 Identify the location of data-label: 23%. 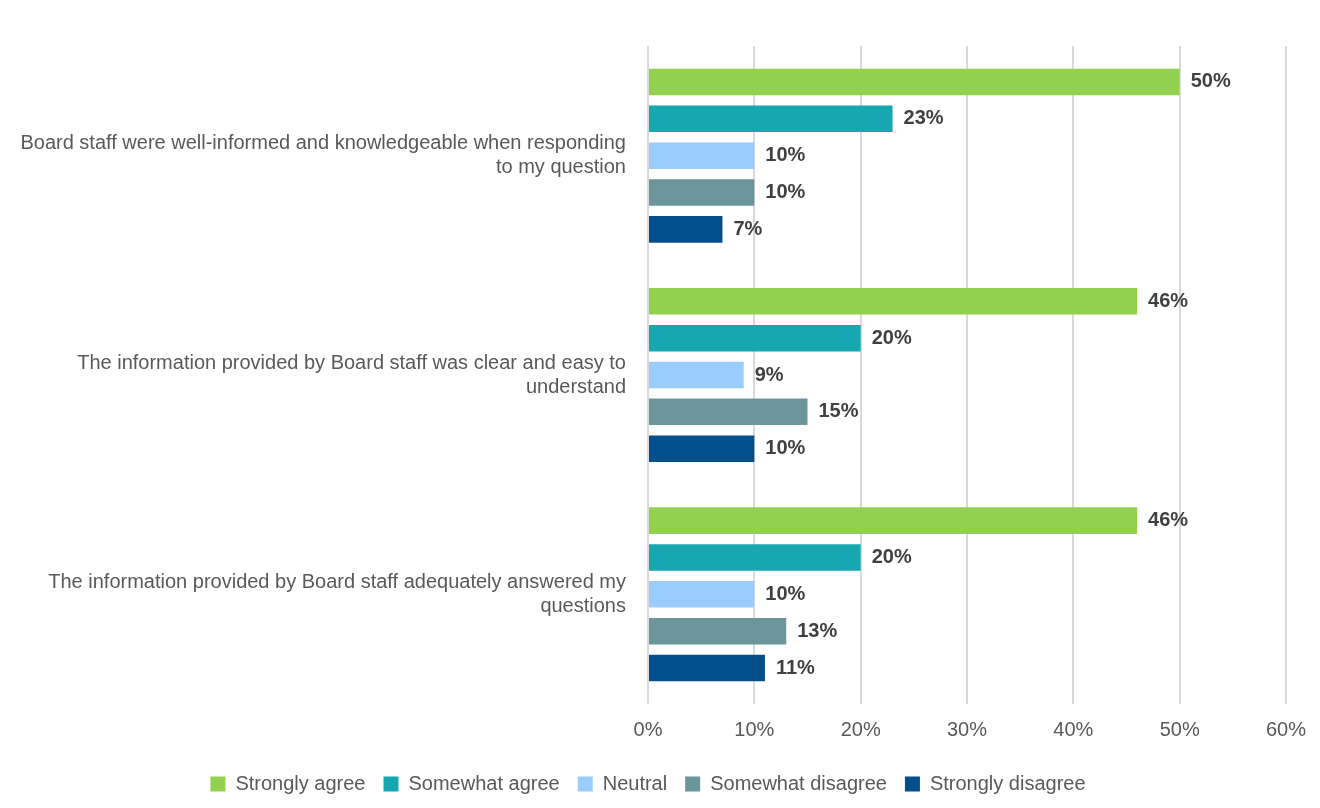
(923, 117).